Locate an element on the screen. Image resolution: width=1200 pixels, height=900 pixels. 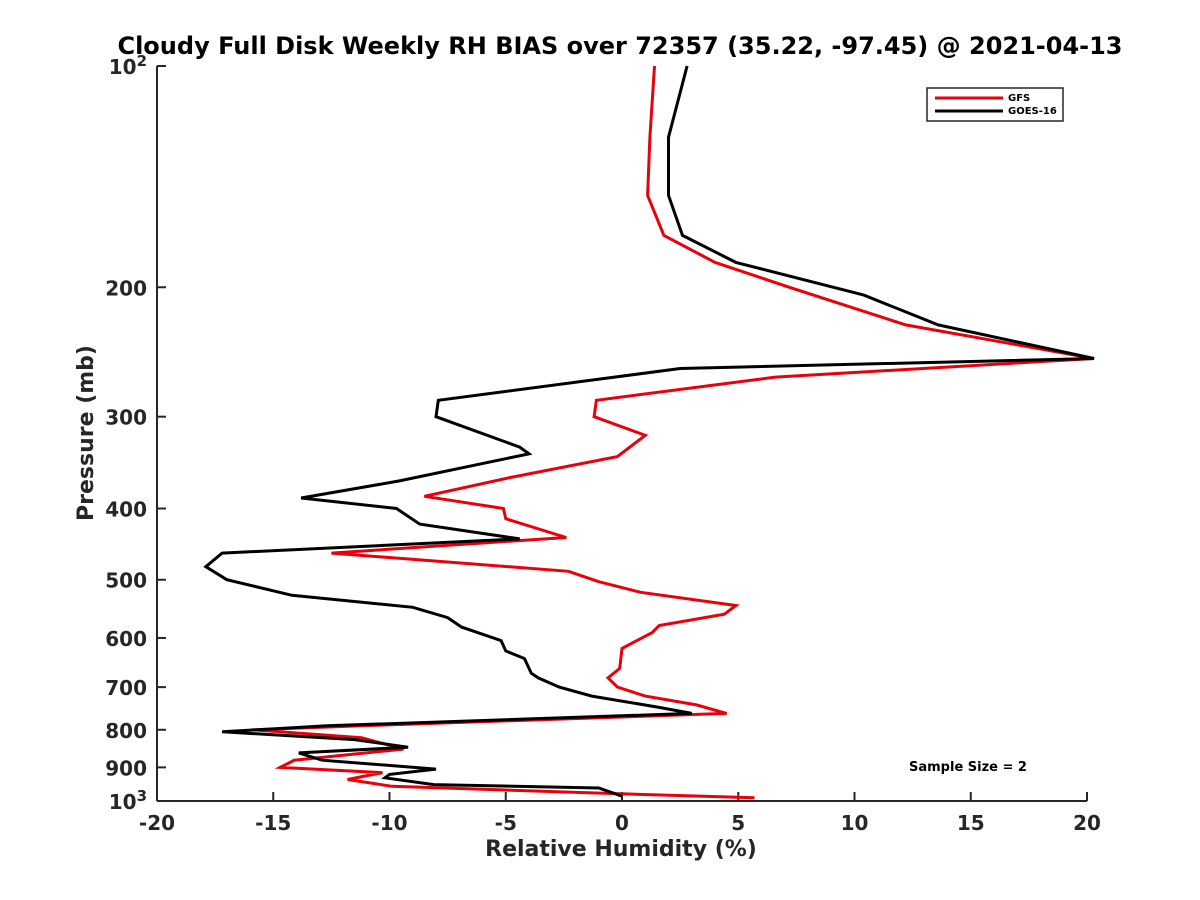
x-axis-ticks: -20 -15 -10 -5 0 5 10 15 20 is located at coordinates (620, 813).